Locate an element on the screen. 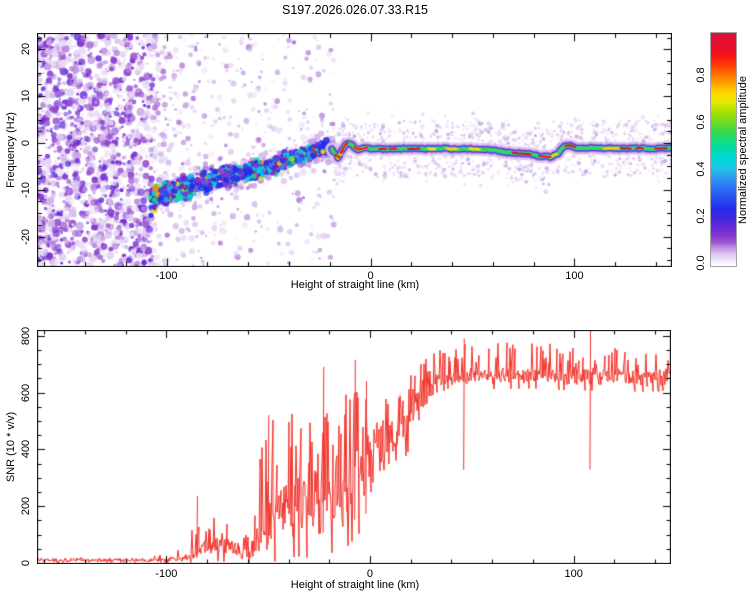 The image size is (750, 600). tick-label: 0.2 is located at coordinates (701, 216).